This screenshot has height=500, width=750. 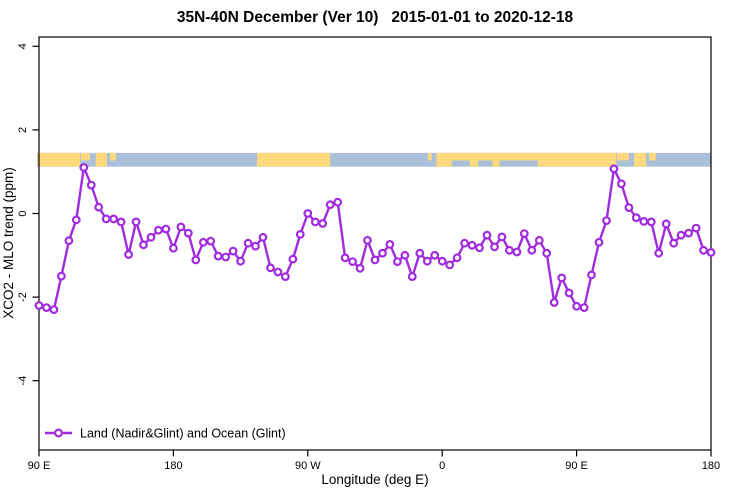 I want to click on y-tick-label: -4, so click(x=23, y=381).